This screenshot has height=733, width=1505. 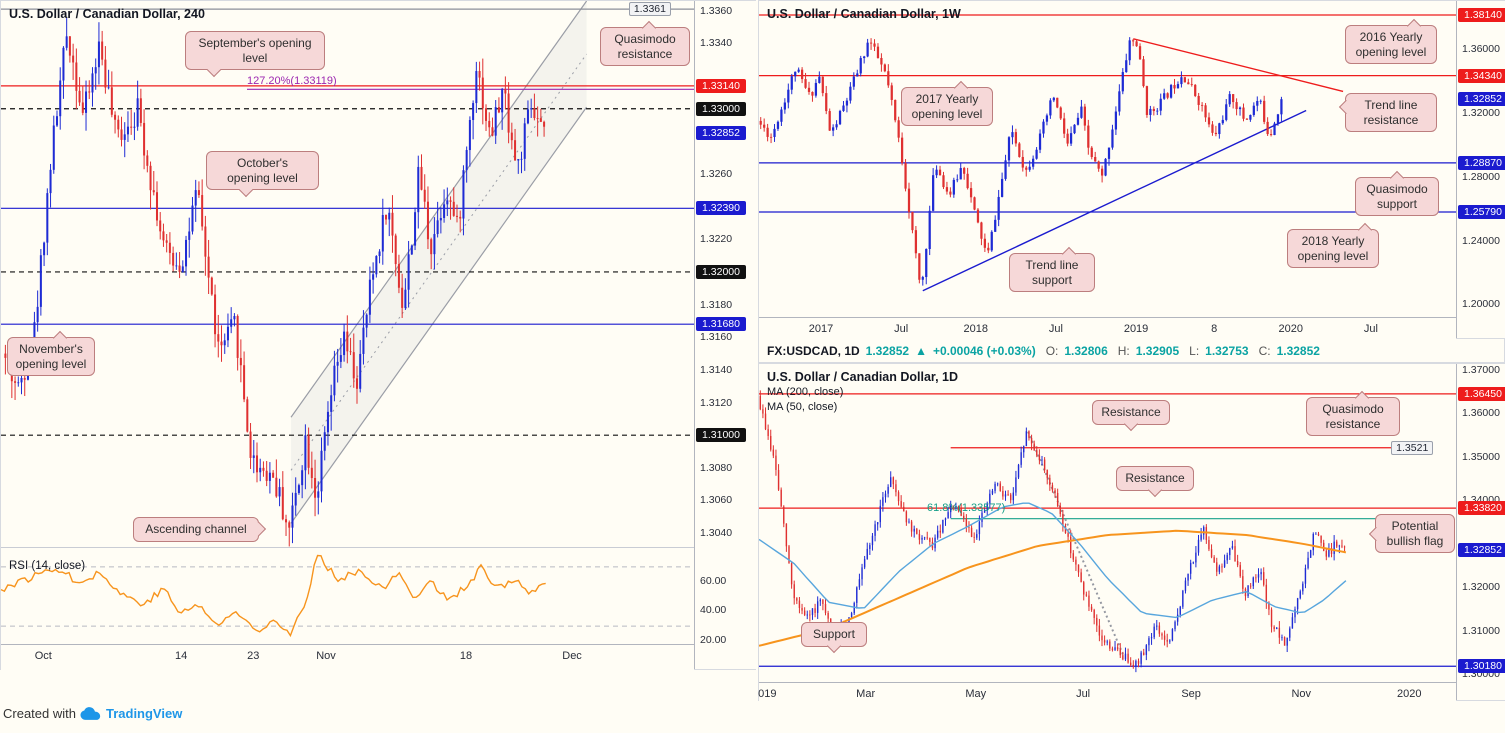 I want to click on annotation-callout: 2016 Yearly opening level, so click(x=1391, y=41).